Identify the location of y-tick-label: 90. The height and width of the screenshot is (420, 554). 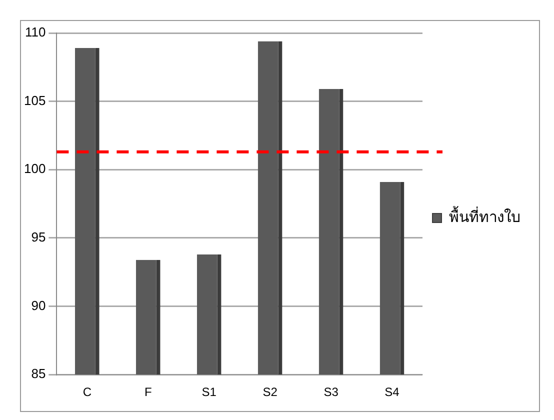
(38, 305).